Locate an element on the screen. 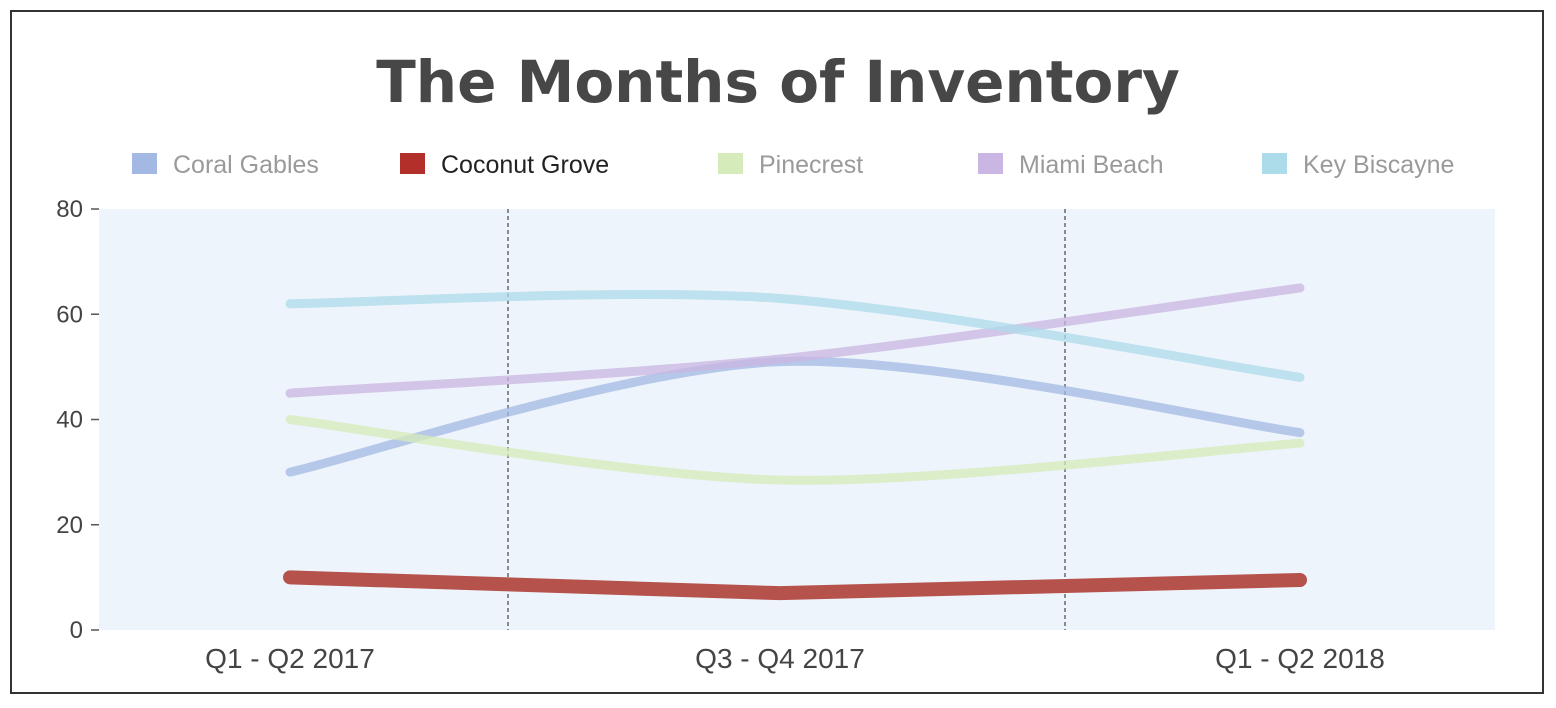 Image resolution: width=1556 pixels, height=708 pixels. legend-label-key-biscayne: Key Biscayne is located at coordinates (1378, 165).